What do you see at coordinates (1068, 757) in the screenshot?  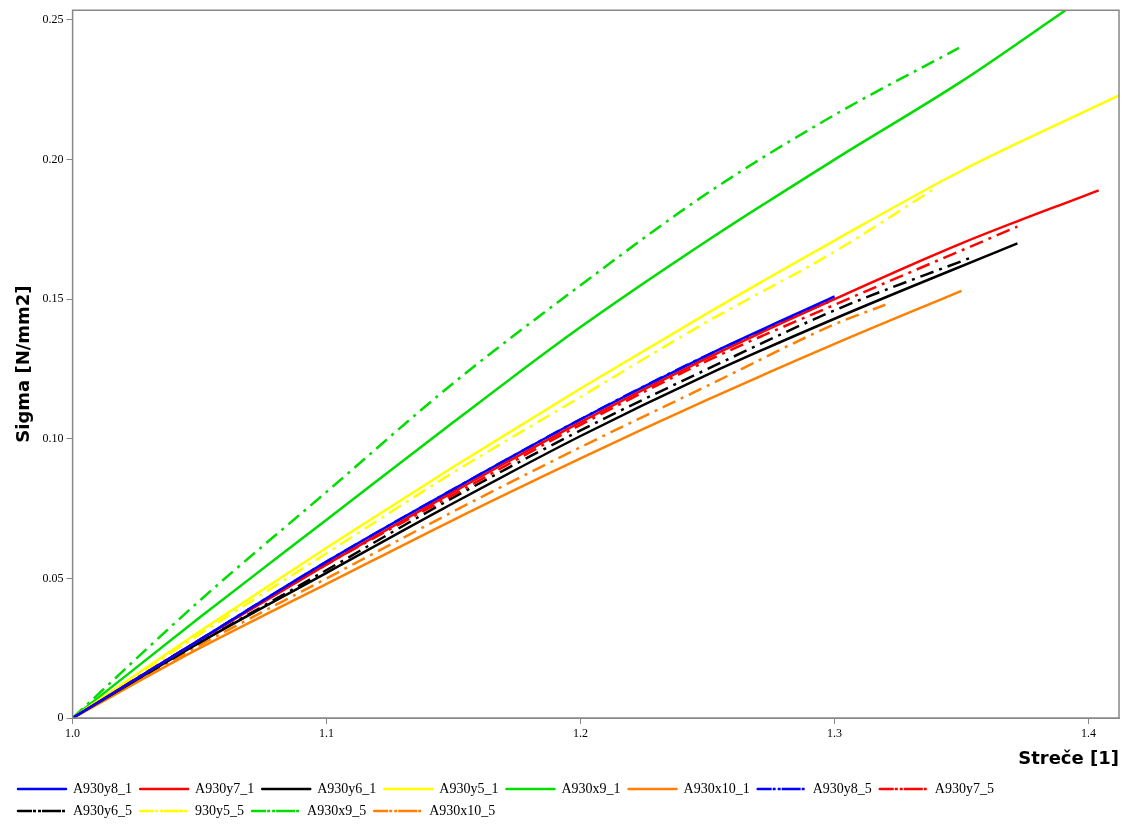 I see `x-axis-title: Streče [1]` at bounding box center [1068, 757].